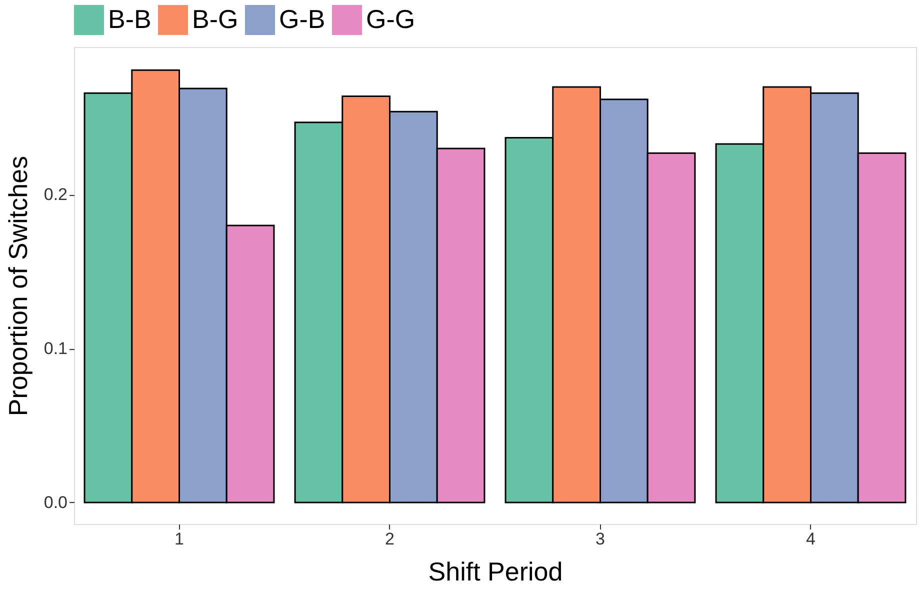  I want to click on x-tick-label: 3, so click(600, 539).